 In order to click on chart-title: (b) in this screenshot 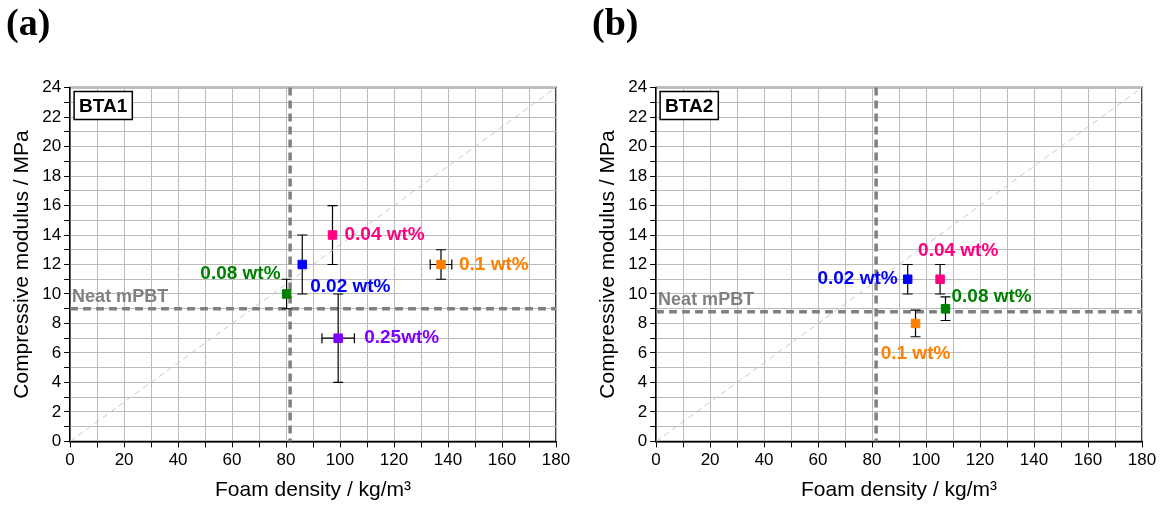, I will do `click(615, 22)`.